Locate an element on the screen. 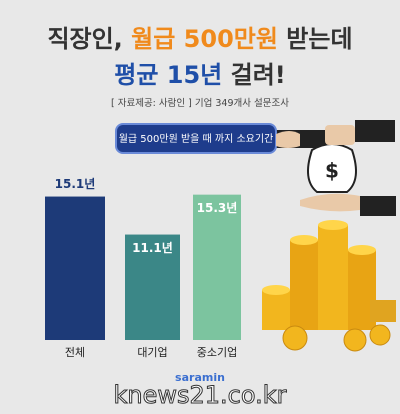 Image resolution: width=400 pixels, height=414 pixels. category-label: 중소기업 is located at coordinates (217, 352).